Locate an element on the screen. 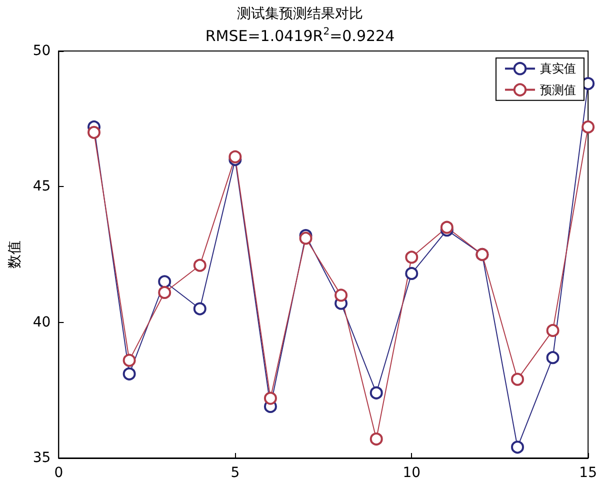  x-tick-label: 15 is located at coordinates (588, 473).